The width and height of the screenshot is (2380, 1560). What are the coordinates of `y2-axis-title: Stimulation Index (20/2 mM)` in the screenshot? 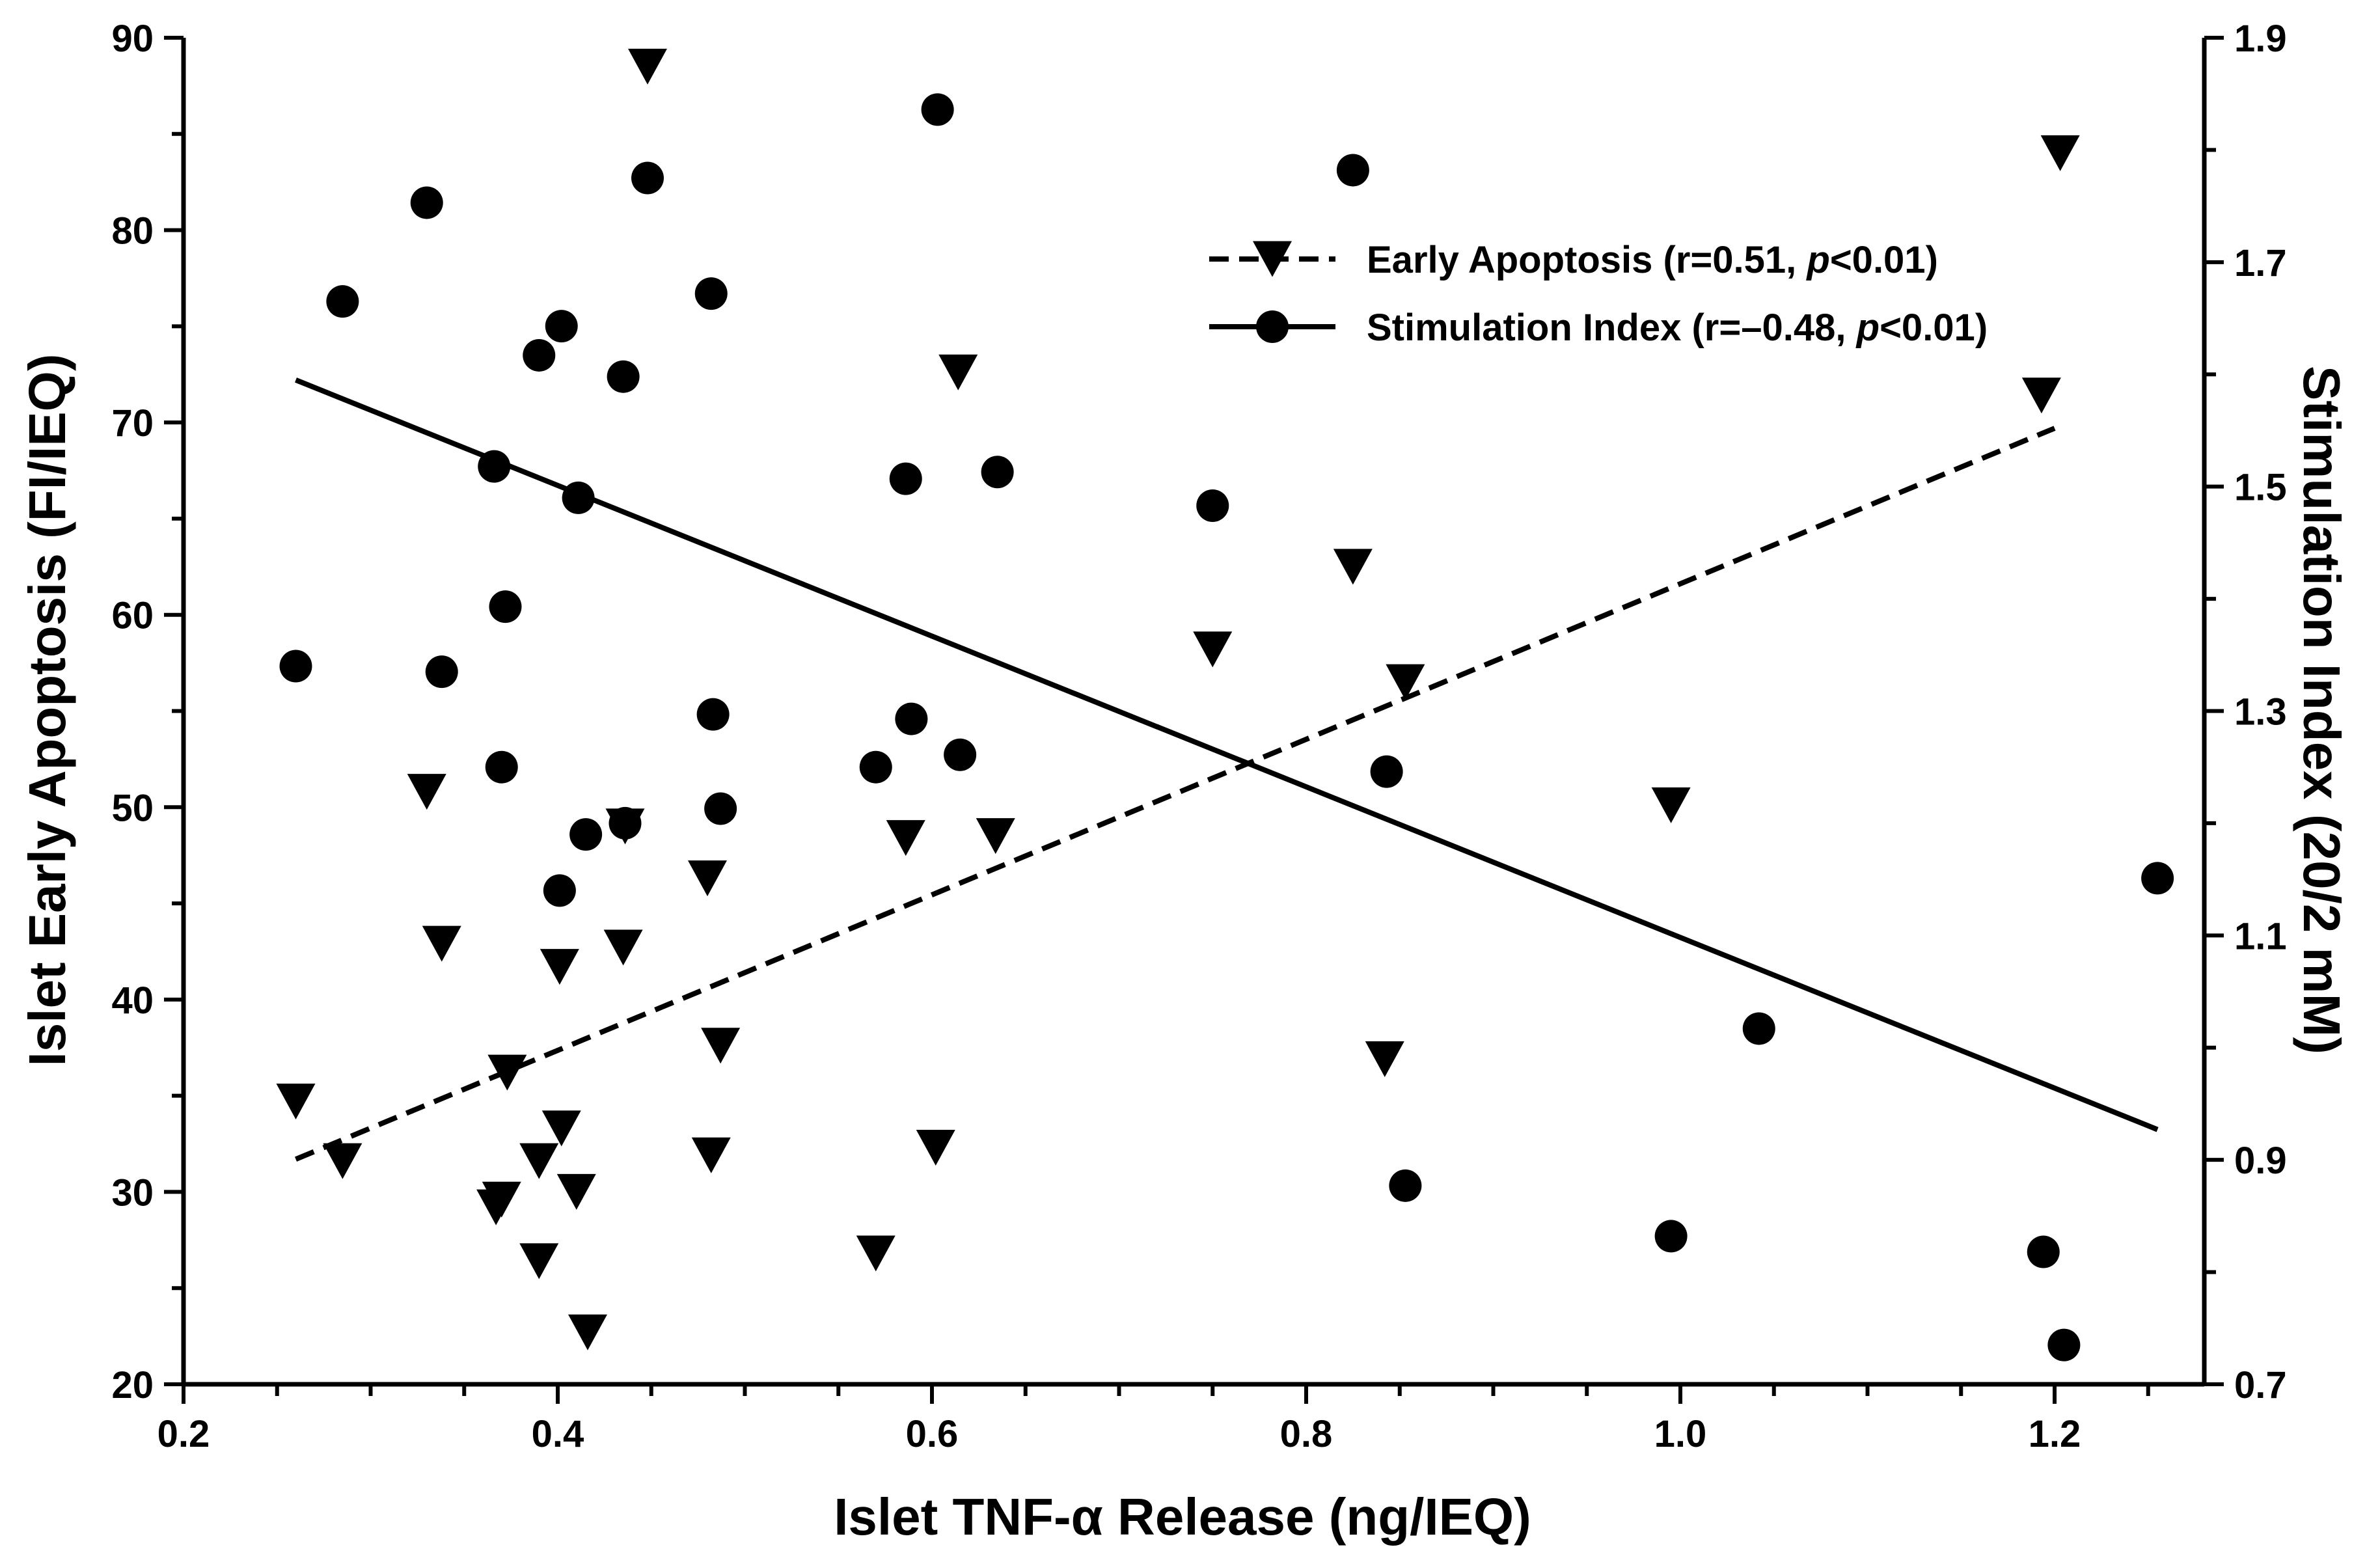 It's located at (2322, 710).